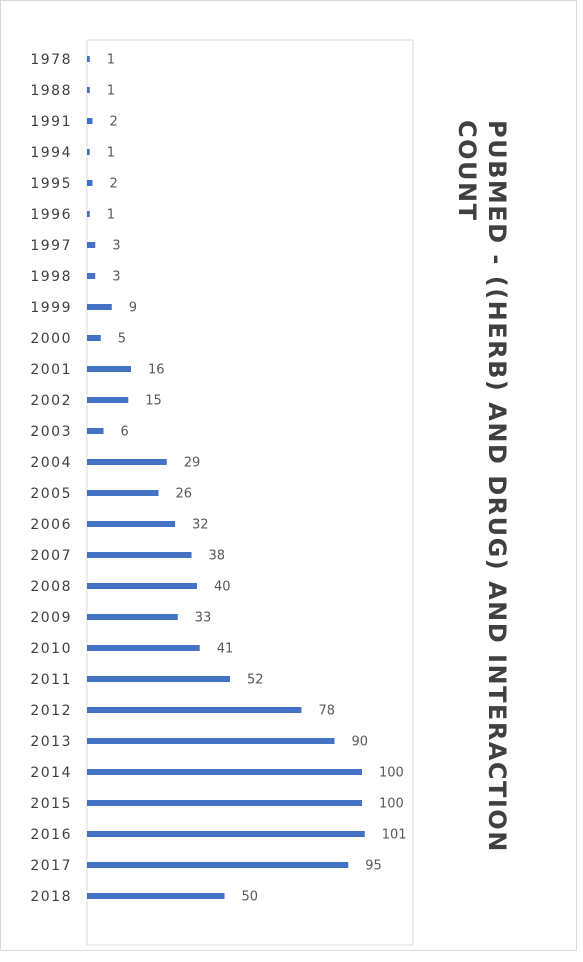 The image size is (583, 962). What do you see at coordinates (51, 773) in the screenshot?
I see `y-tick-label: 2014` at bounding box center [51, 773].